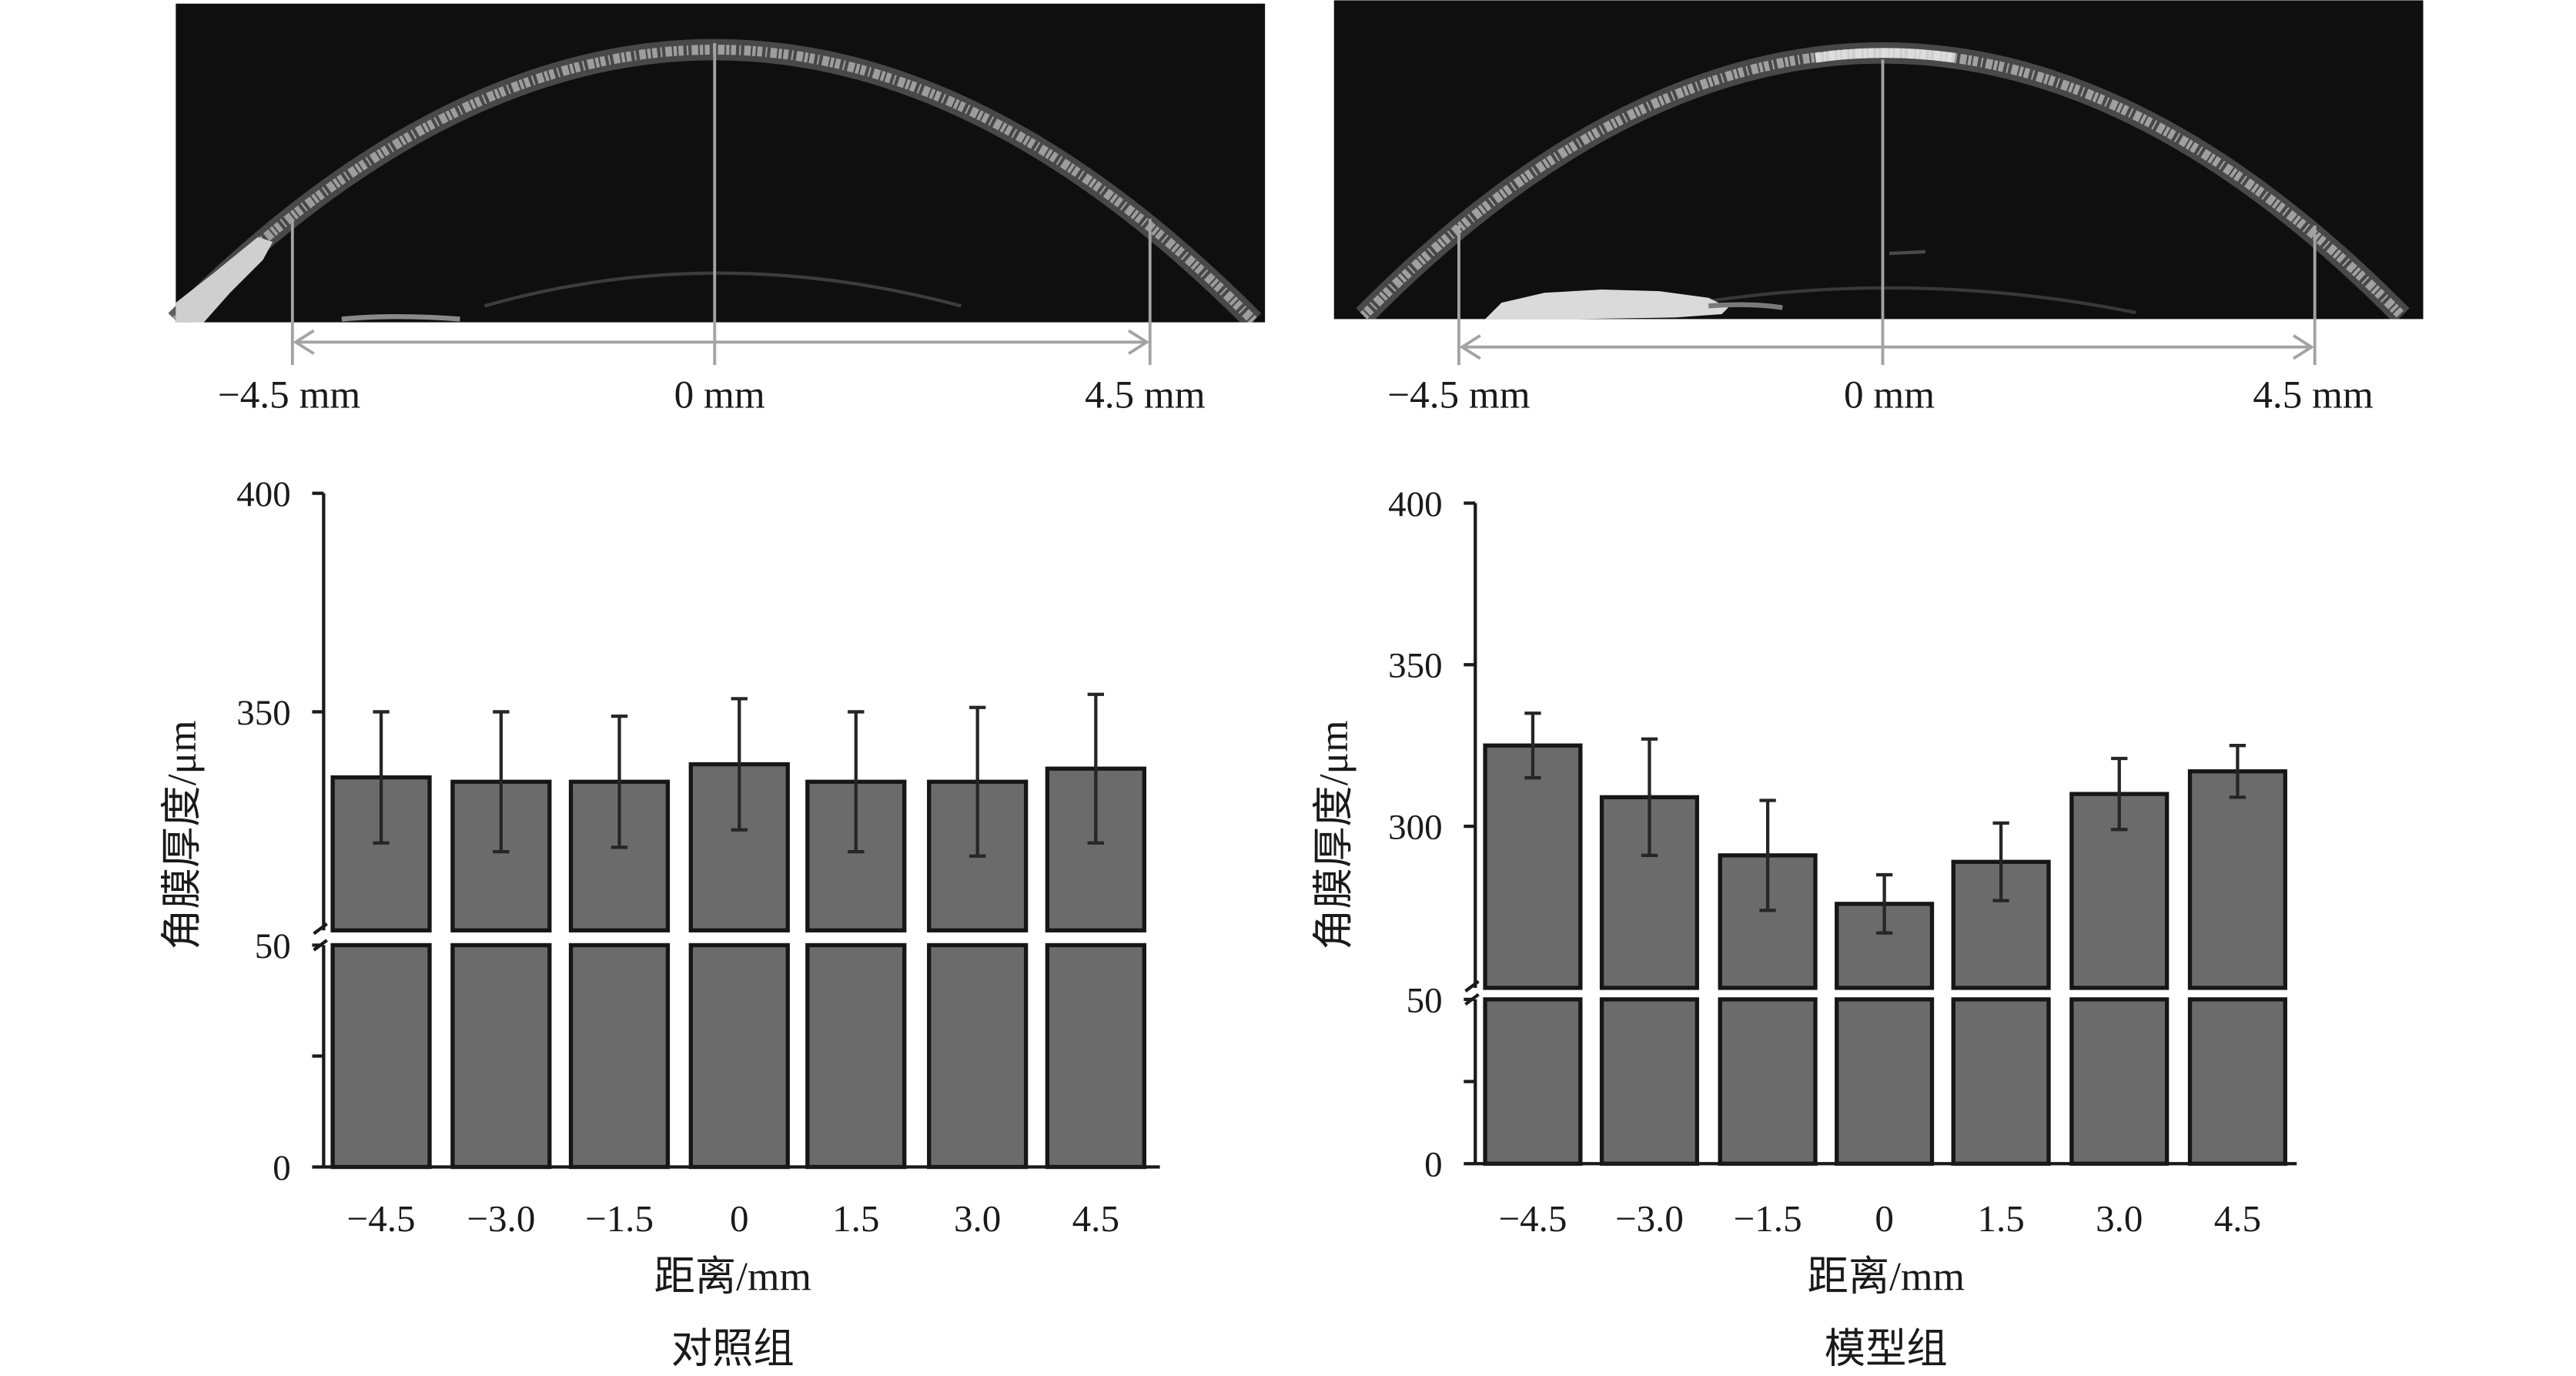 Image resolution: width=2576 pixels, height=1376 pixels. What do you see at coordinates (733, 1348) in the screenshot?
I see `chart-caption: 对照组` at bounding box center [733, 1348].